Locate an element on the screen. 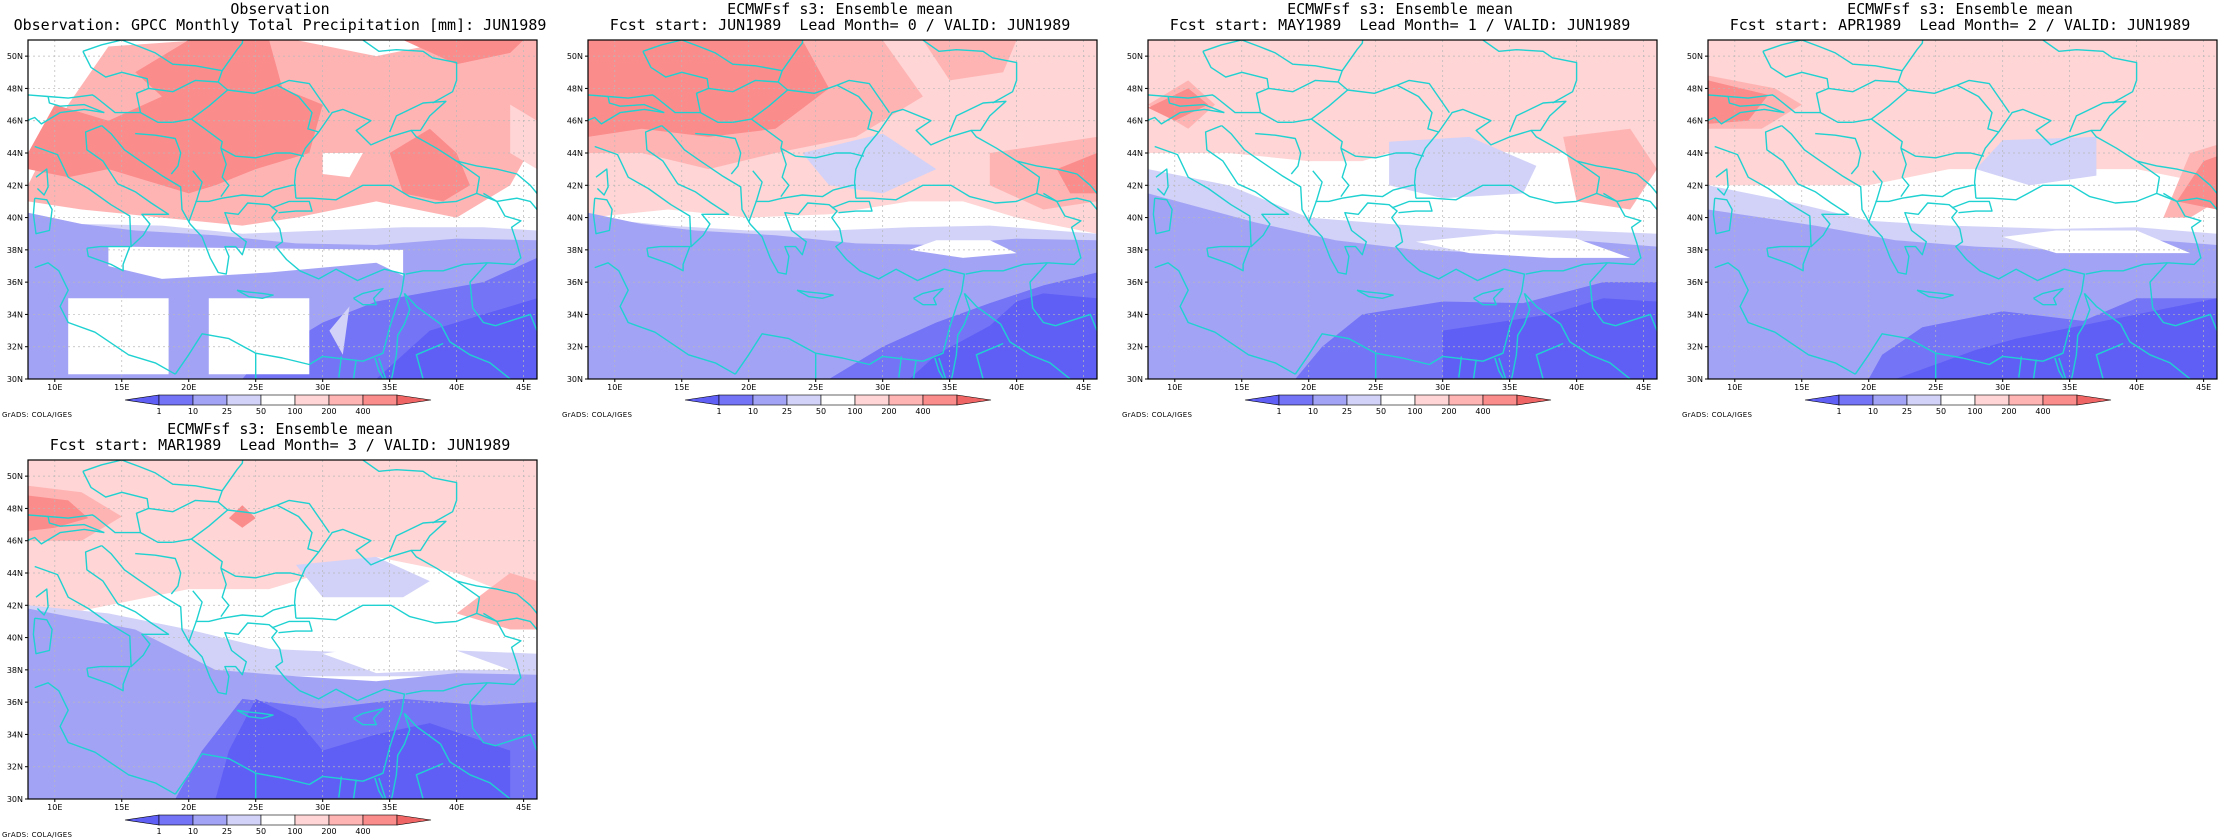 The height and width of the screenshot is (840, 2240). lat-tick-label: 34N is located at coordinates (15, 314).